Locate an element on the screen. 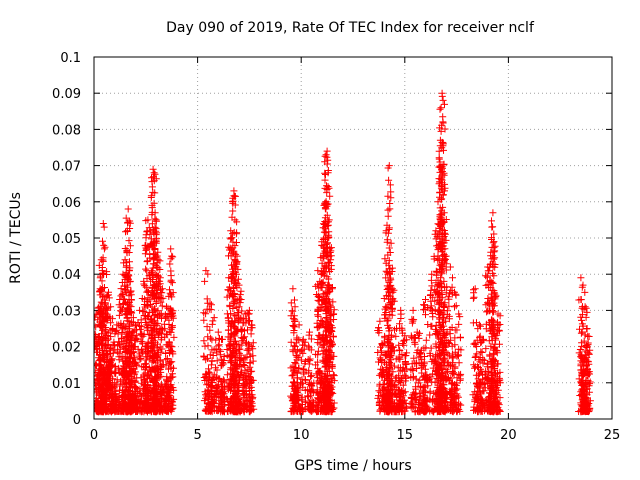  y-tick-label: 0.02 is located at coordinates (66, 348).